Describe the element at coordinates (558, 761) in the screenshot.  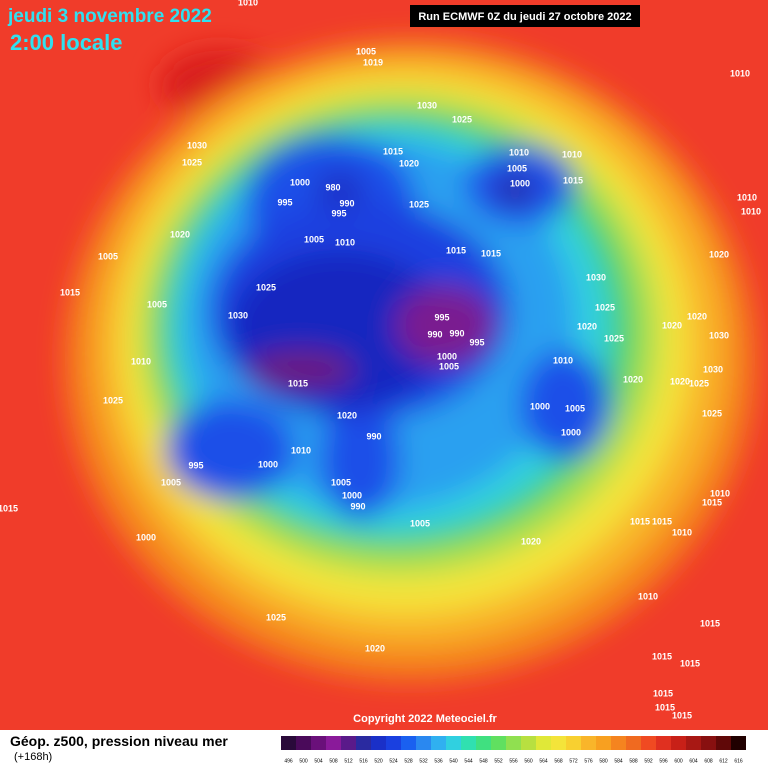
I see `colorbar-label: 568` at that location.